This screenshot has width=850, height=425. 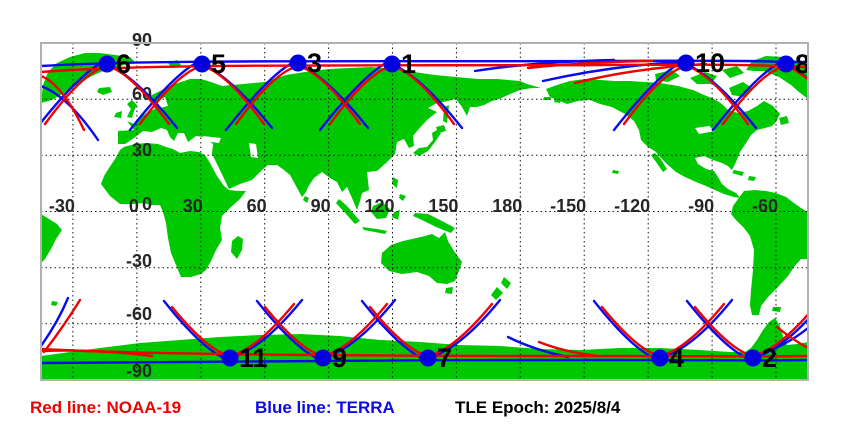 I want to click on legend-tle-epoch: TLE Epoch: 2025/8/4, so click(x=538, y=407).